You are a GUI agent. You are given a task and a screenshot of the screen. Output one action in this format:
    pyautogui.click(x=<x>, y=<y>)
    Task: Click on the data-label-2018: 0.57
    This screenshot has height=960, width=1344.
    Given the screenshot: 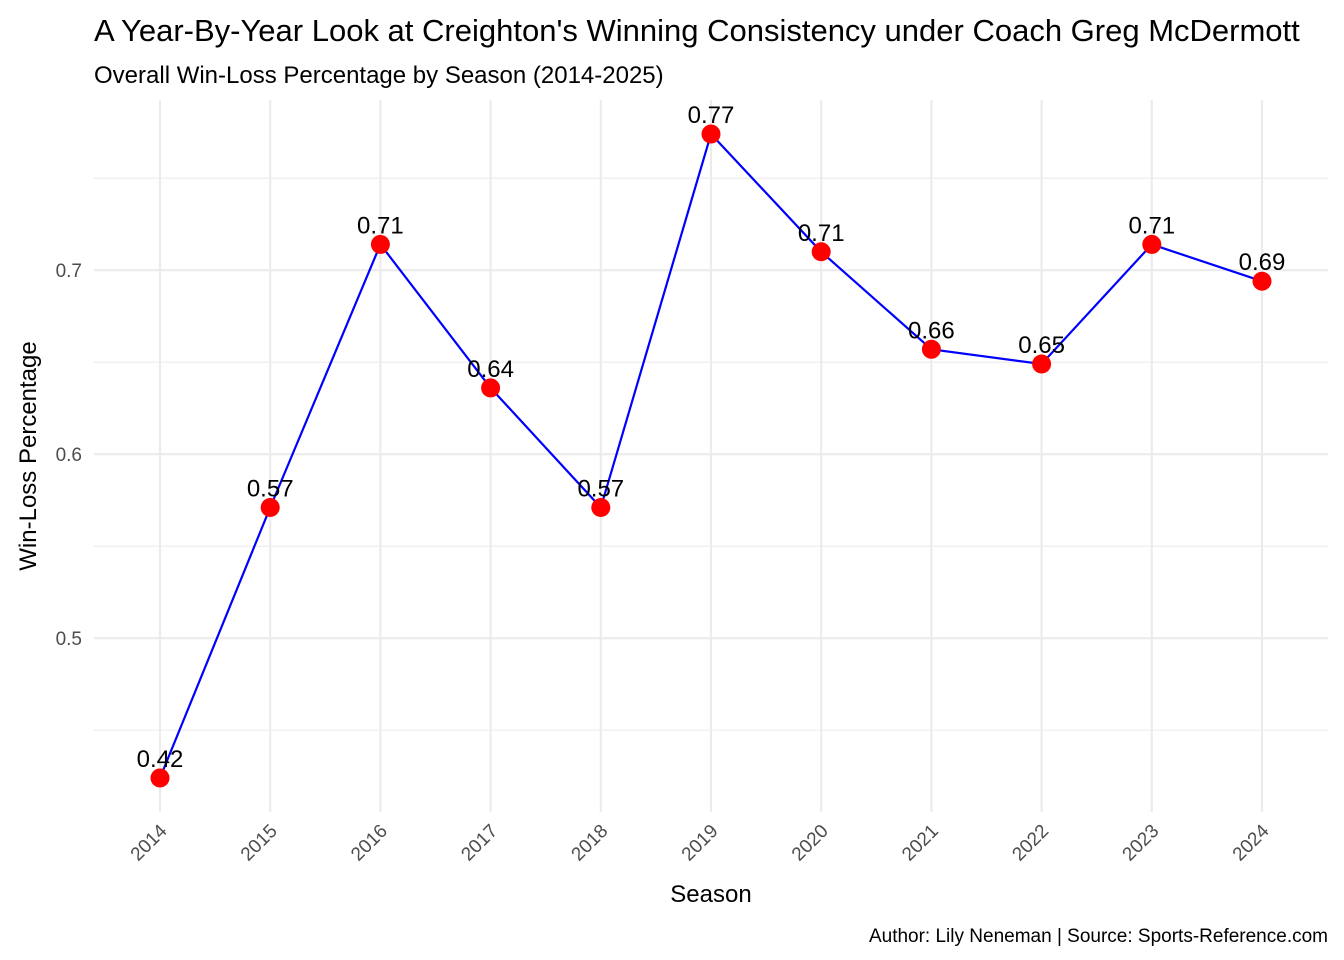 What is the action you would take?
    pyautogui.click(x=600, y=489)
    